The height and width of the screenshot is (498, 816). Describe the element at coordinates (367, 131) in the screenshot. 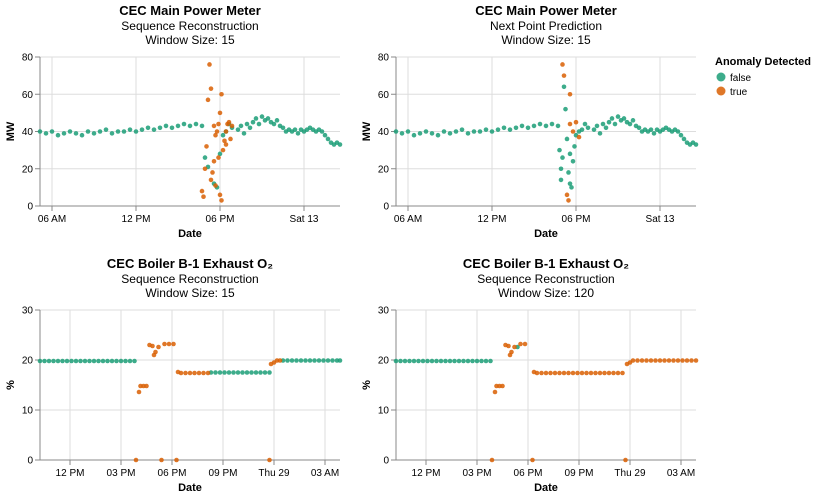

I see `y-axis-title: MW` at that location.